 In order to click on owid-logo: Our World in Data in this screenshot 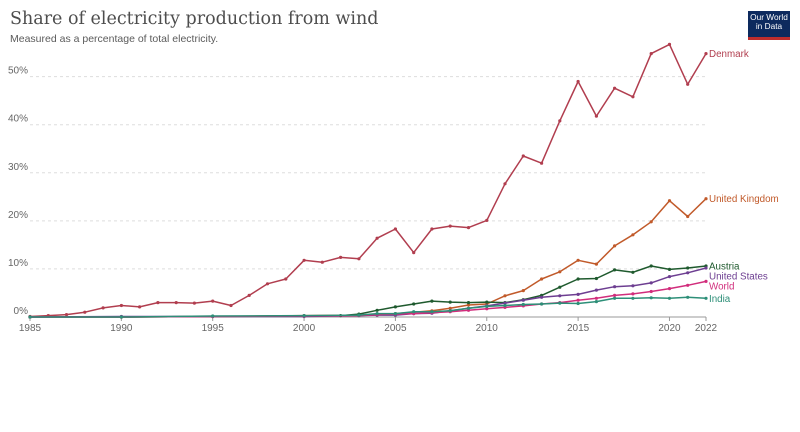, I will do `click(769, 24)`.